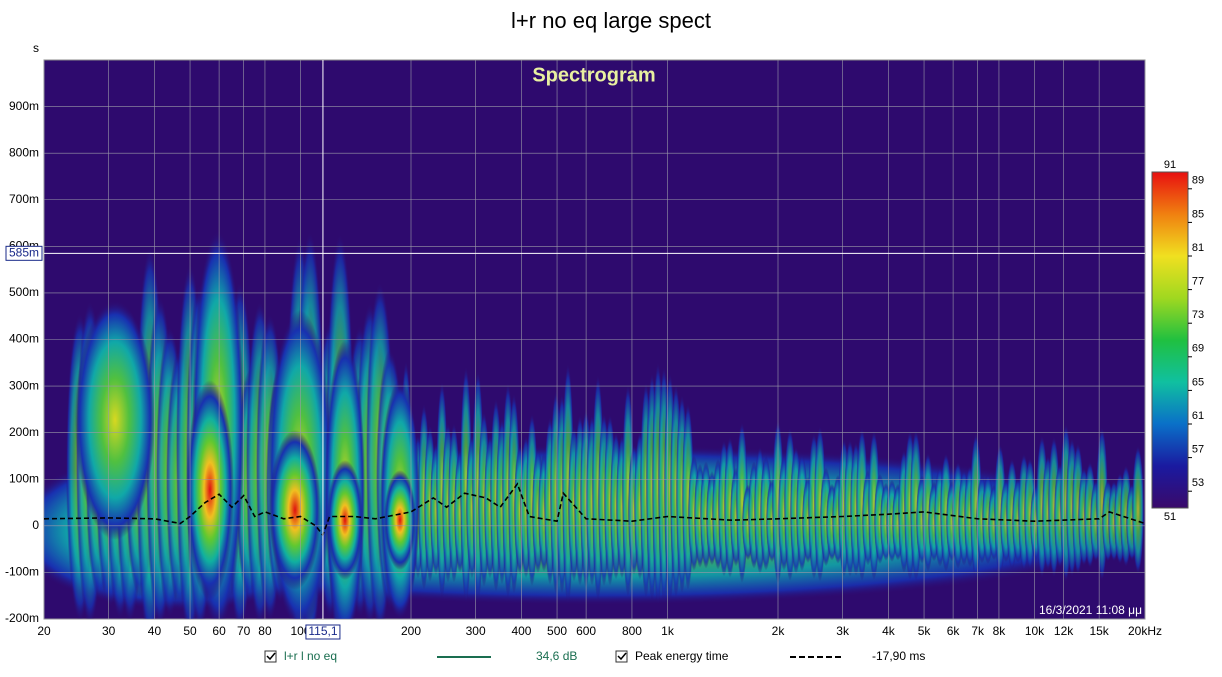 This screenshot has height=677, width=1222. Describe the element at coordinates (155, 631) in the screenshot. I see `x-tick-label: 40` at that location.